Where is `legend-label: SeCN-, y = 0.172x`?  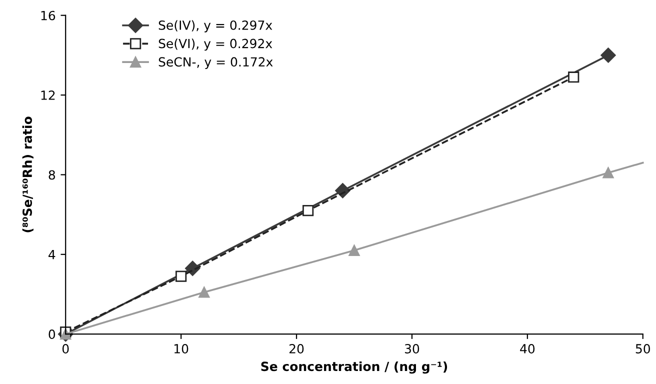 legend-label: SeCN-, y = 0.172x is located at coordinates (215, 63).